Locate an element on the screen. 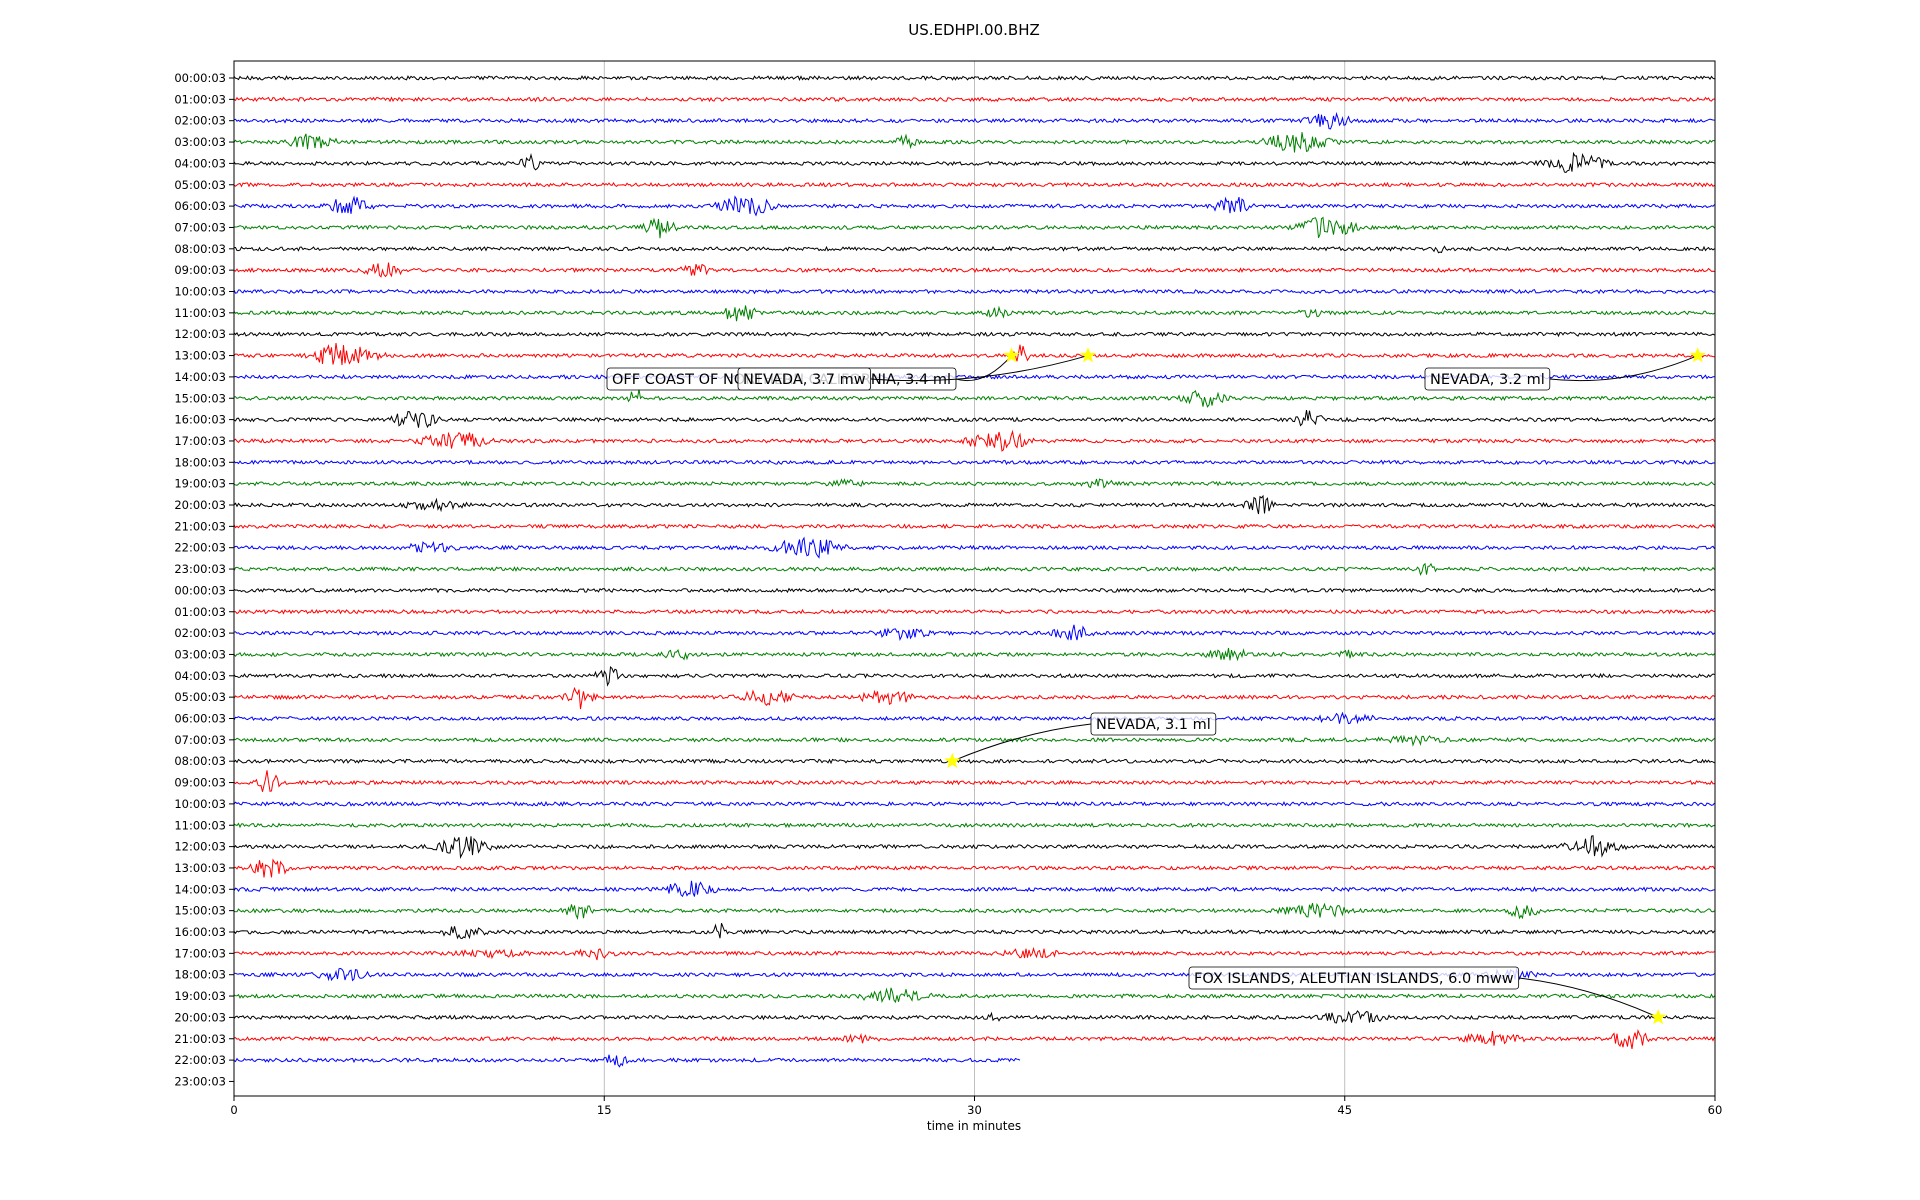 This screenshot has width=1920, height=1200. event-label: NEVADA, 3.7 mw is located at coordinates (804, 380).